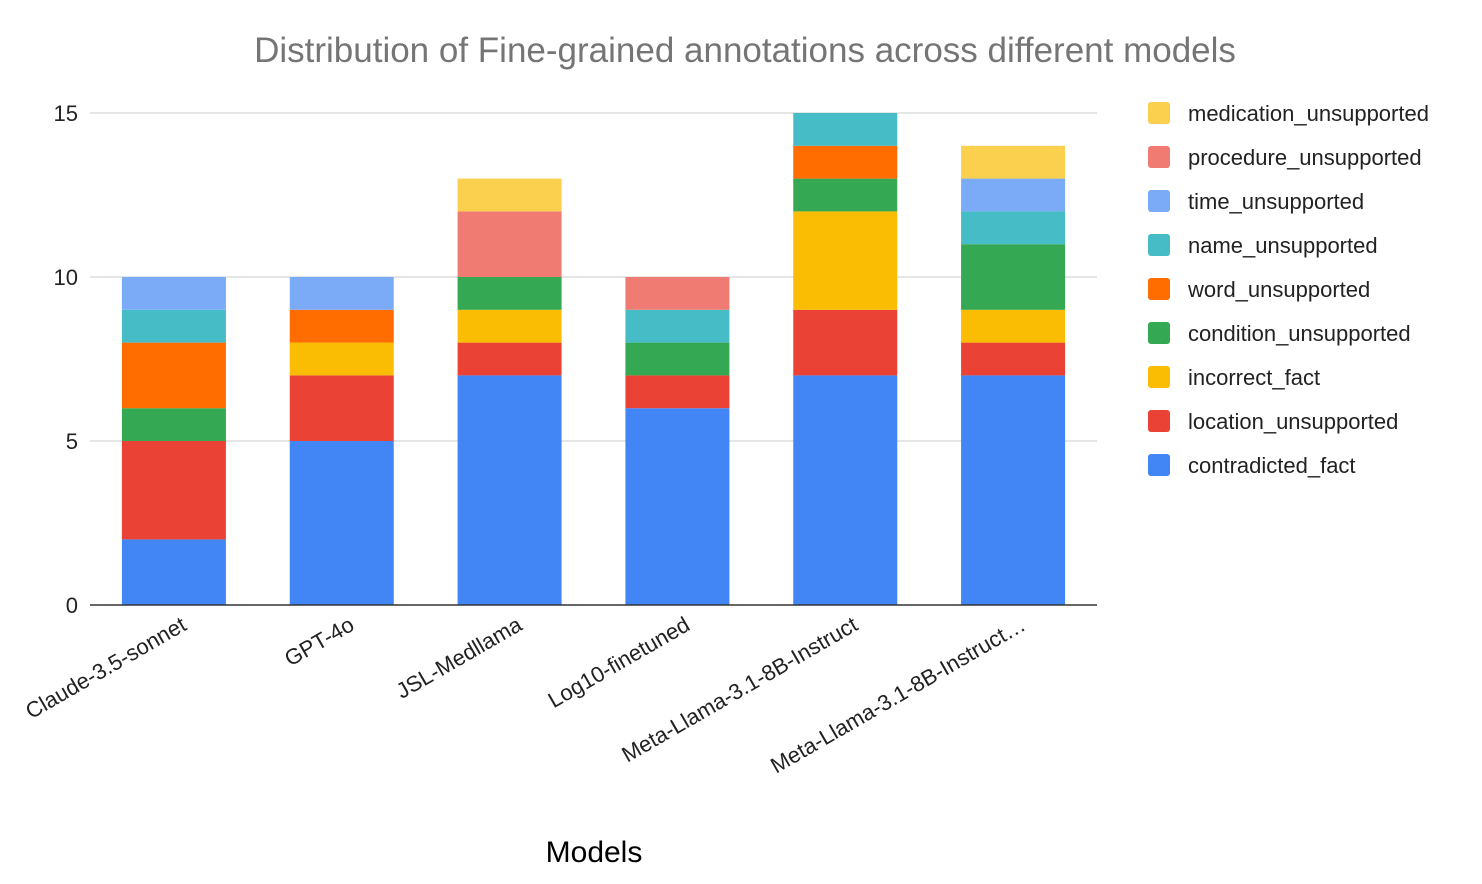 The width and height of the screenshot is (1482, 884). I want to click on bar-log10-finetuned-condition-unsupported, so click(677, 359).